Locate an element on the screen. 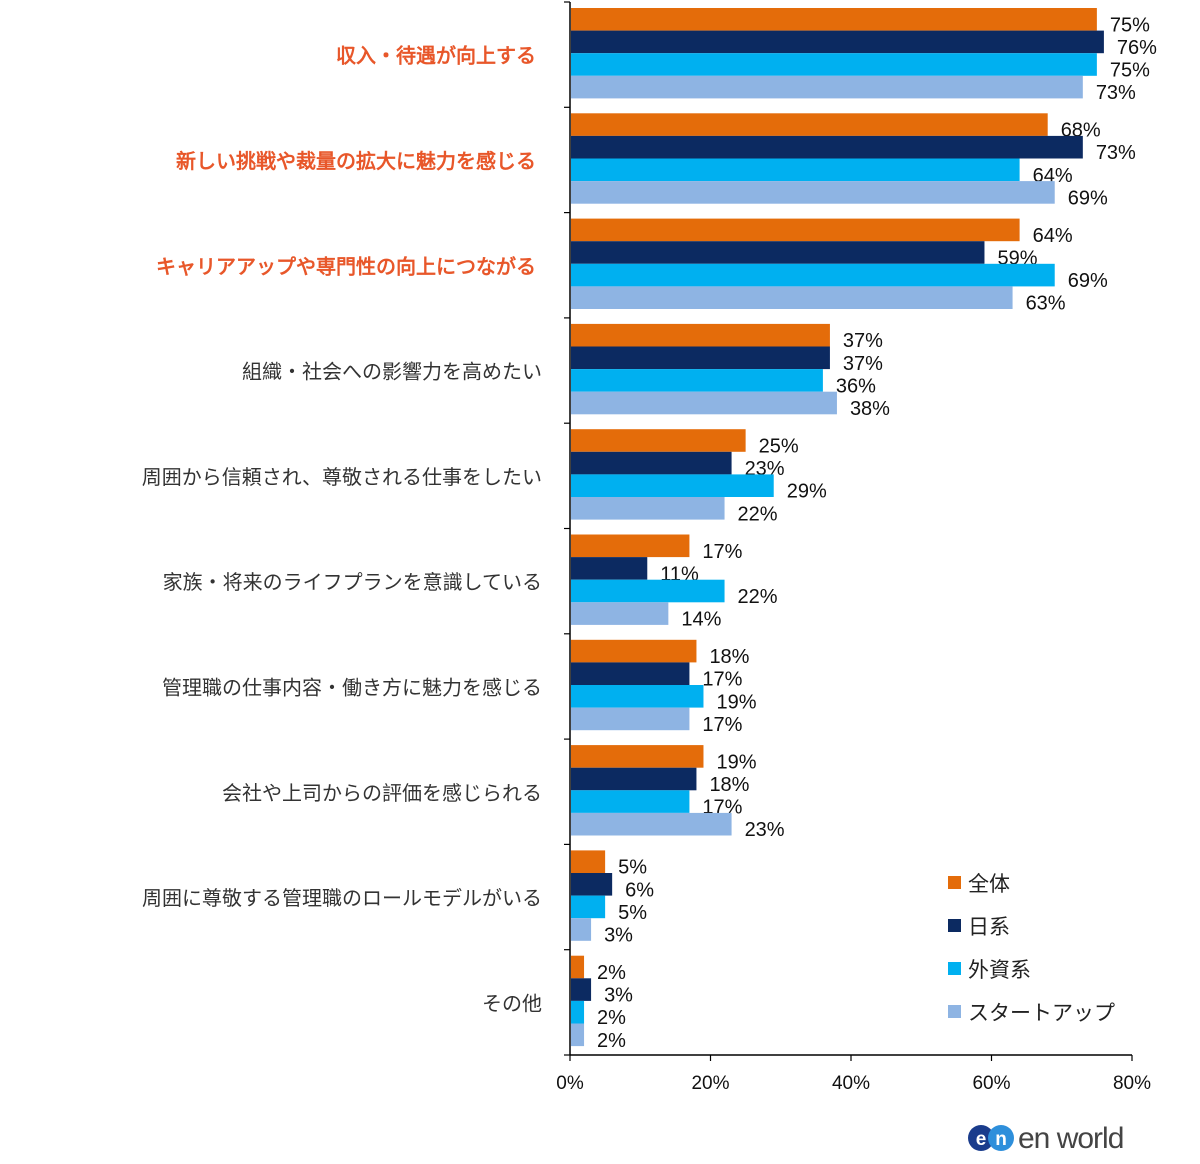 The image size is (1200, 1164). data-label: 36% is located at coordinates (856, 386).